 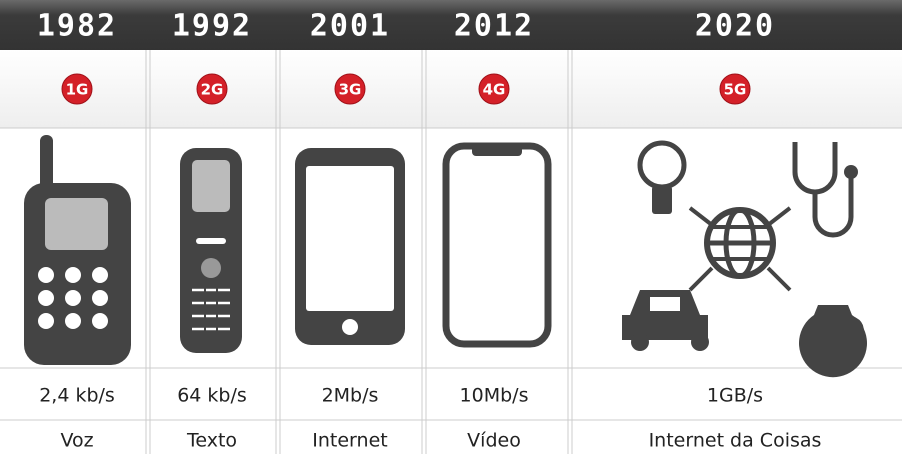 I want to click on speed: 10Mb/s, so click(x=494, y=396).